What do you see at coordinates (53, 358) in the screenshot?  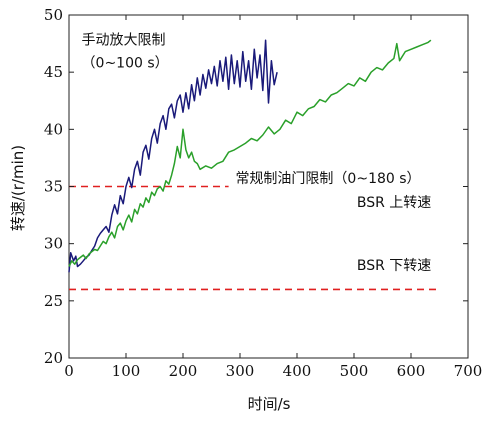 I see `y-tick-label: 20` at bounding box center [53, 358].